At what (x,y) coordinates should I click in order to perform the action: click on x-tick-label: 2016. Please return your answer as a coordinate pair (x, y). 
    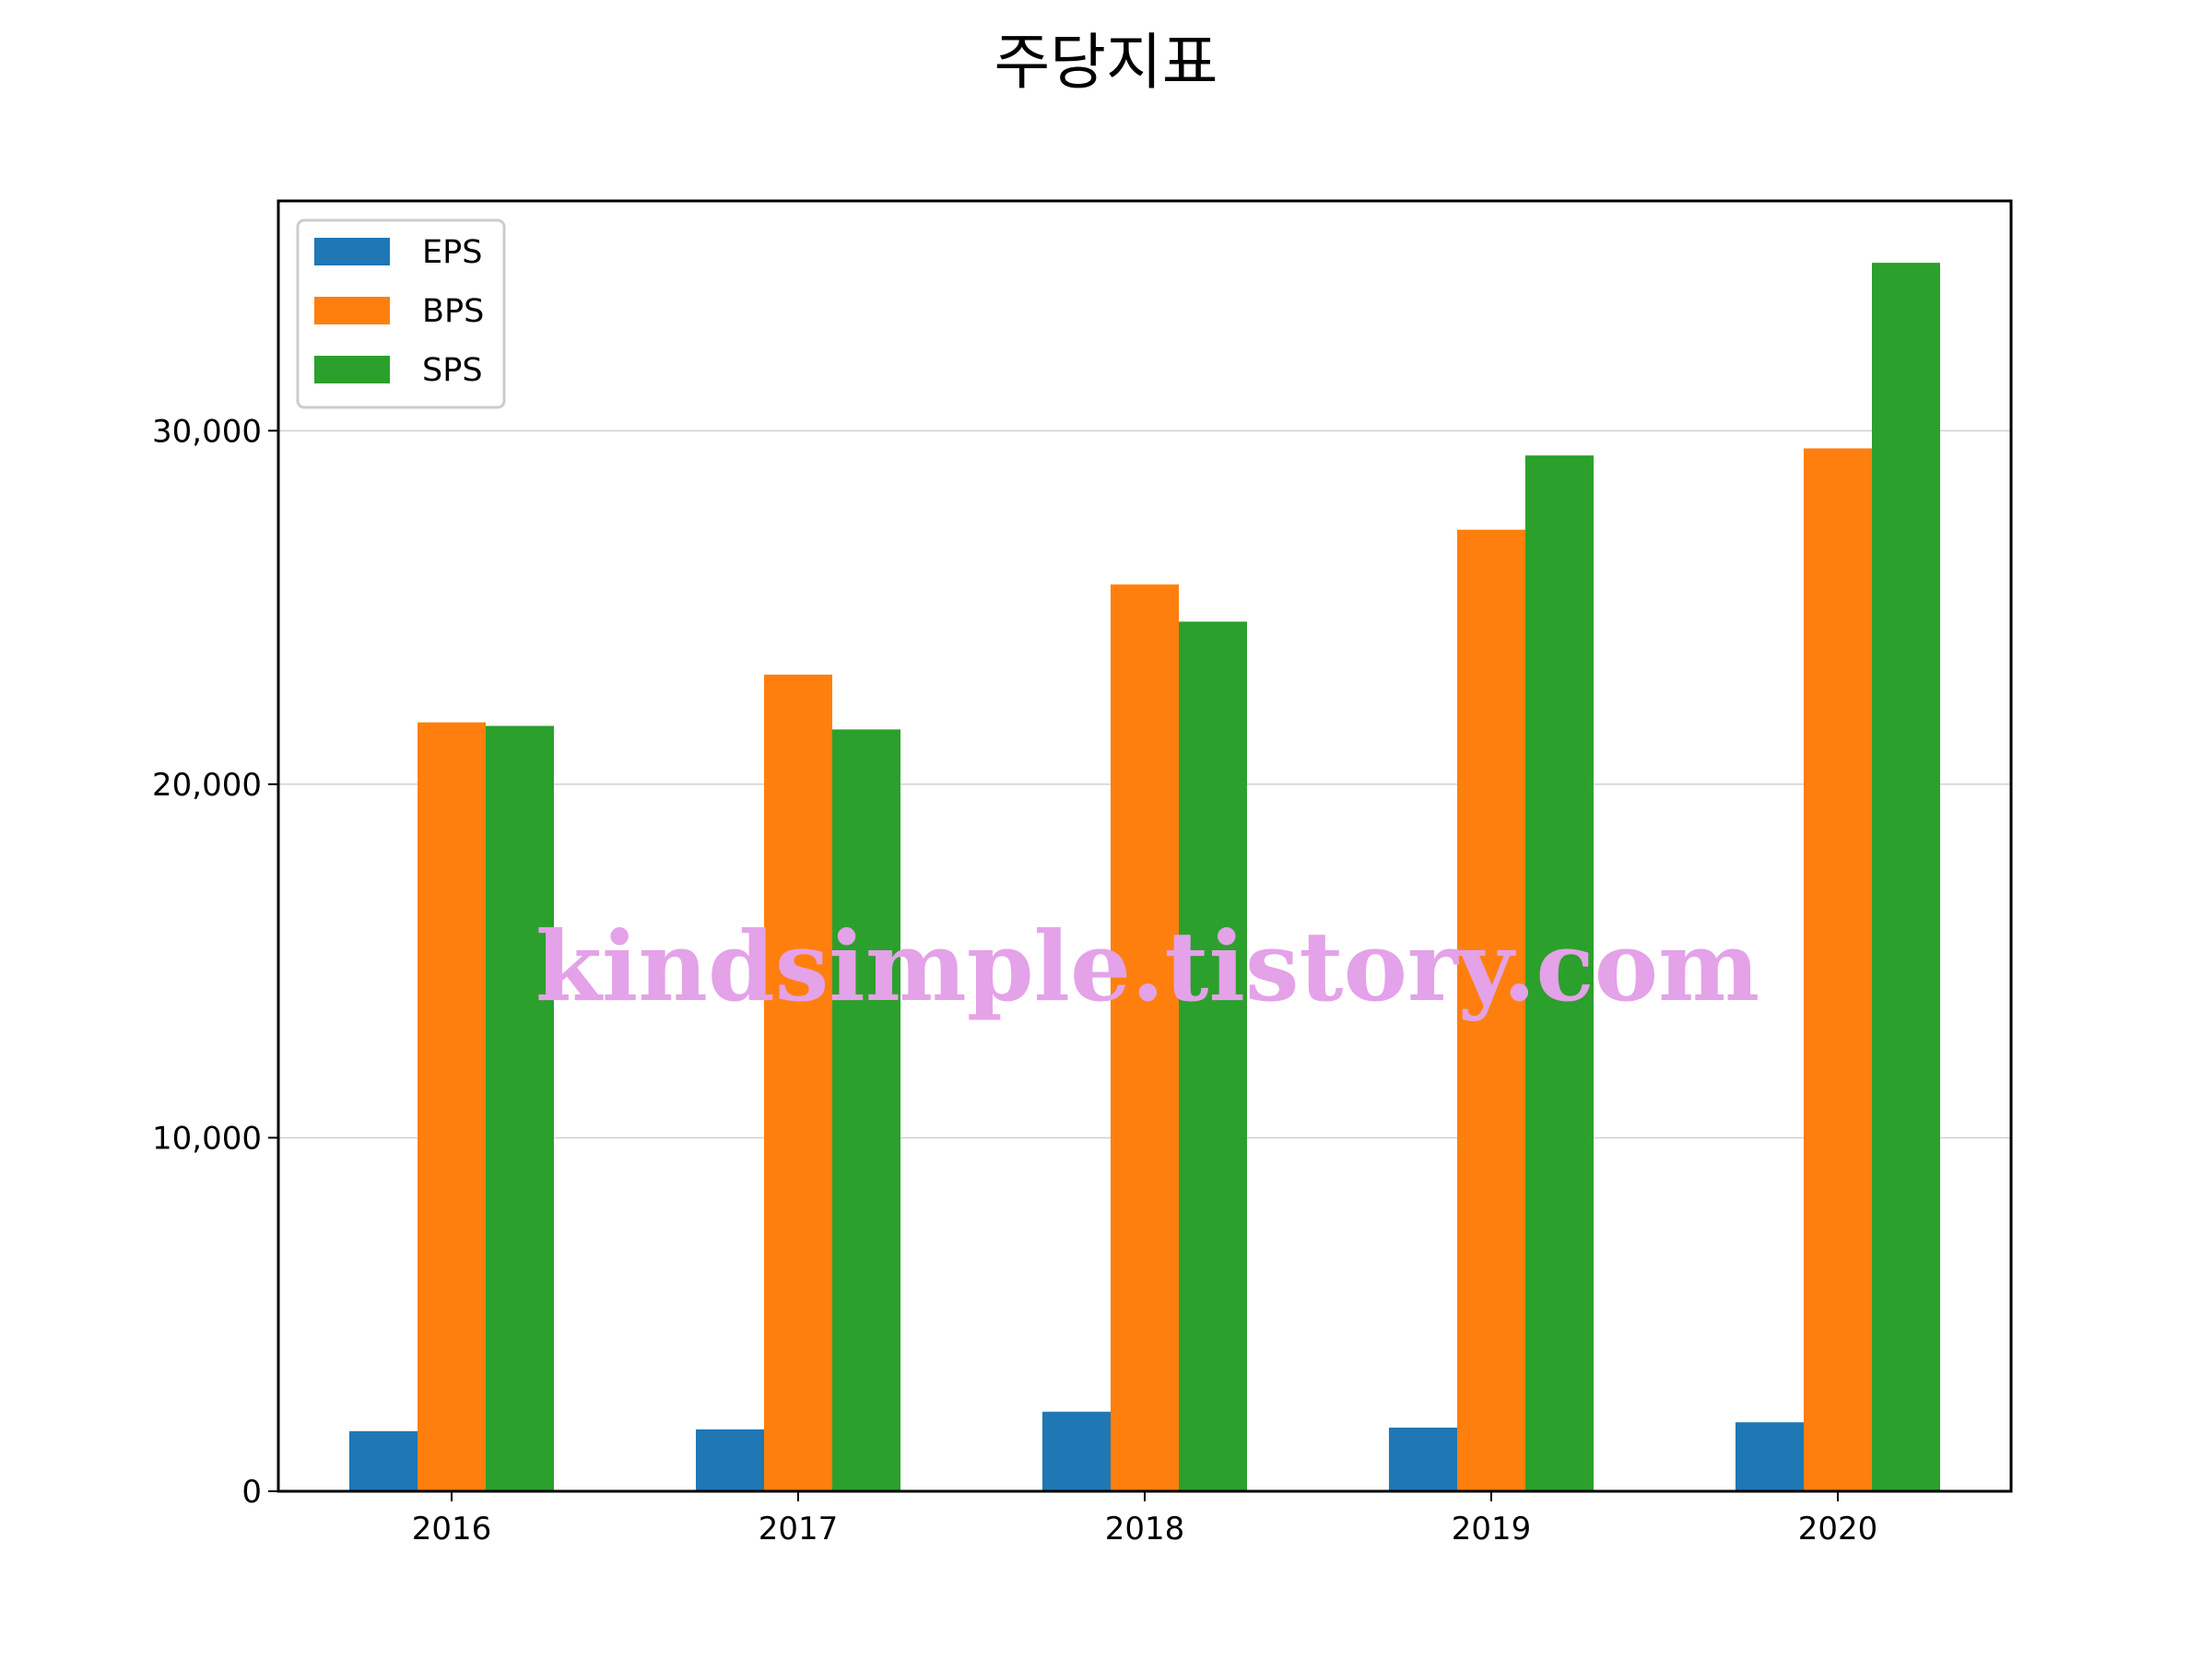
    Looking at the image, I should click on (452, 1529).